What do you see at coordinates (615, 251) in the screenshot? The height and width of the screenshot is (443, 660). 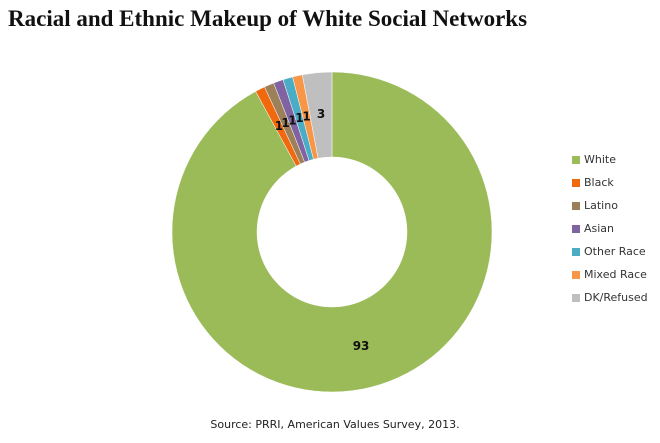 I see `legend-label: Other Race` at bounding box center [615, 251].